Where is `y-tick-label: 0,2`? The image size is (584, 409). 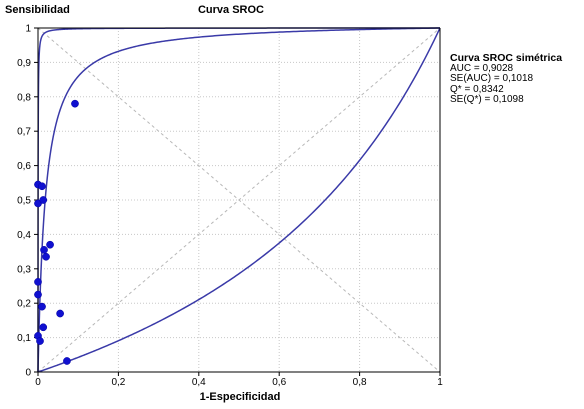
y-tick-label: 0,2 is located at coordinates (24, 304).